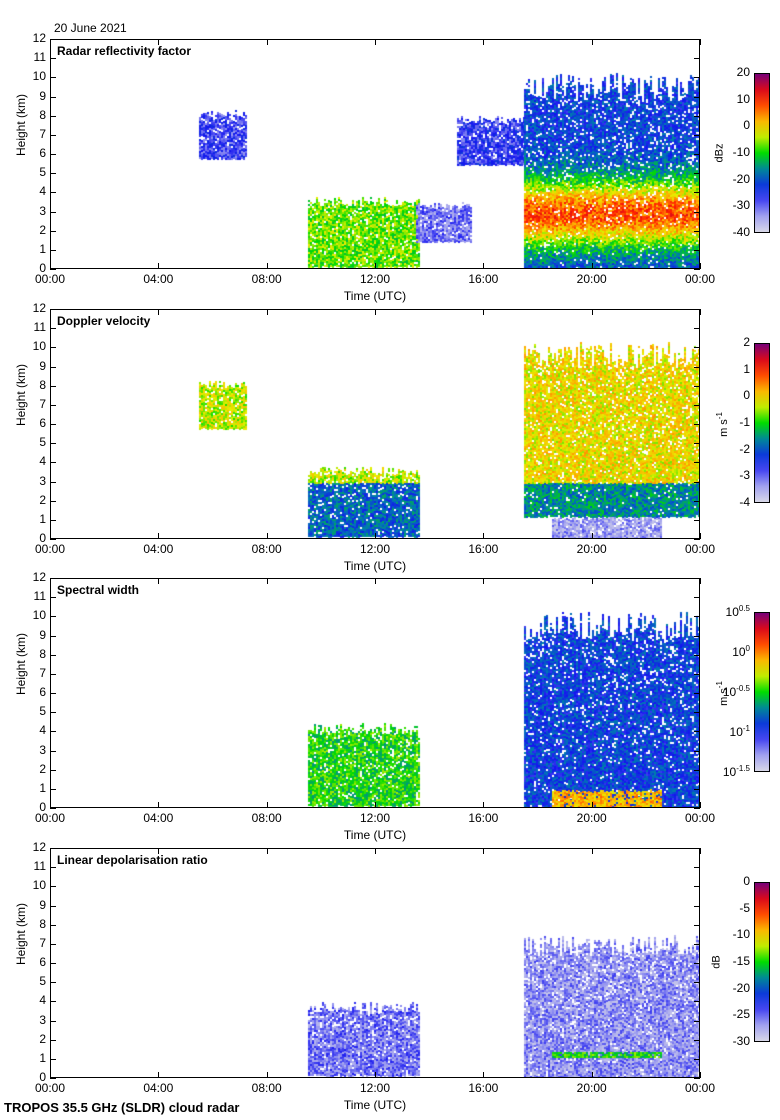 The height and width of the screenshot is (1120, 780). What do you see at coordinates (104, 321) in the screenshot?
I see `panel-title: Doppler velocity` at bounding box center [104, 321].